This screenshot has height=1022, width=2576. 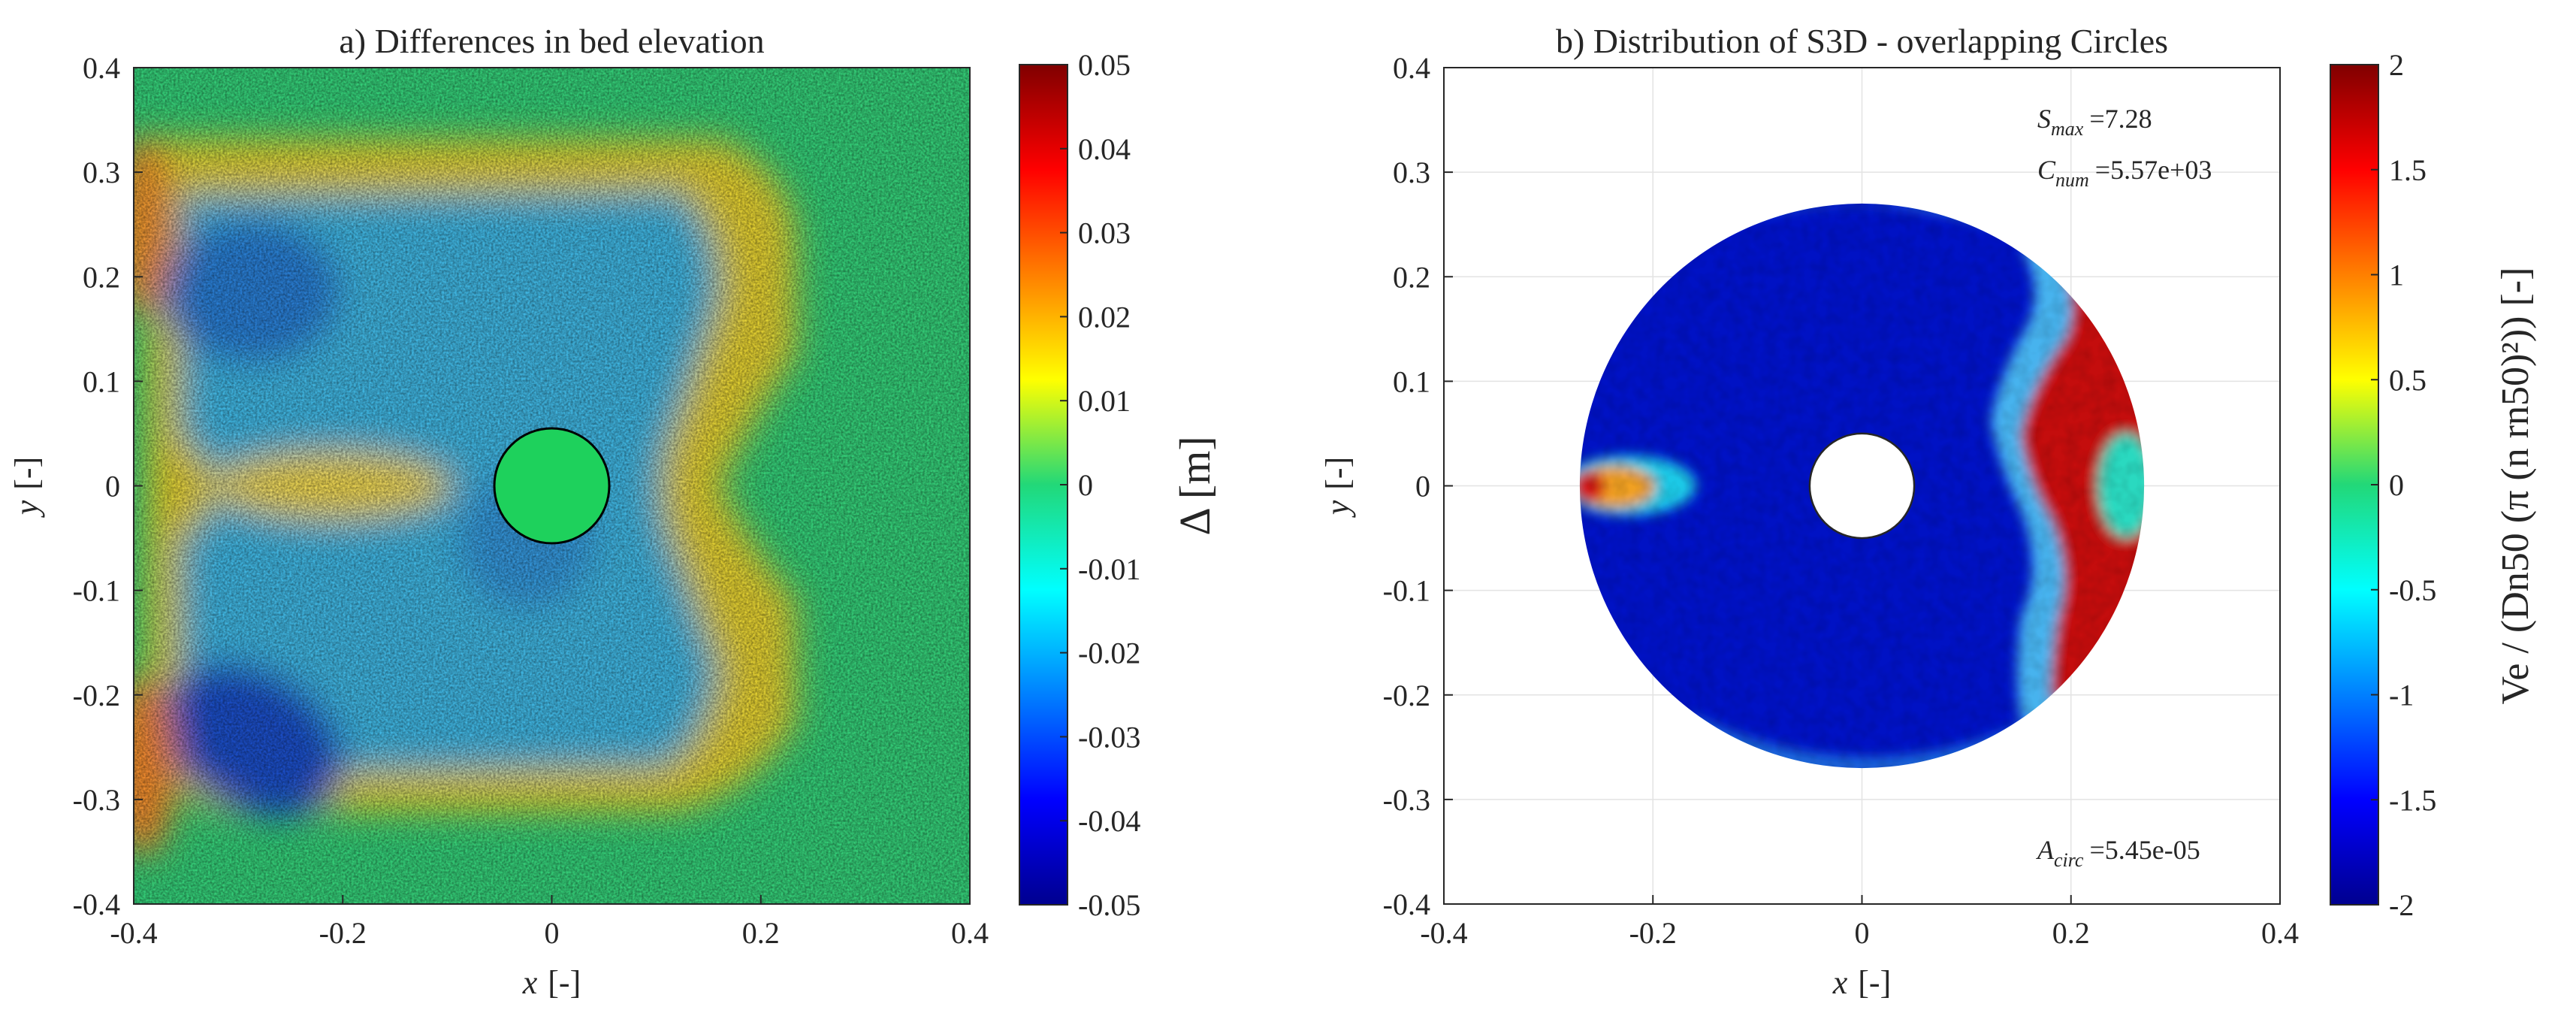 I want to click on panel-a-ylabel: y [-], so click(x=26, y=488).